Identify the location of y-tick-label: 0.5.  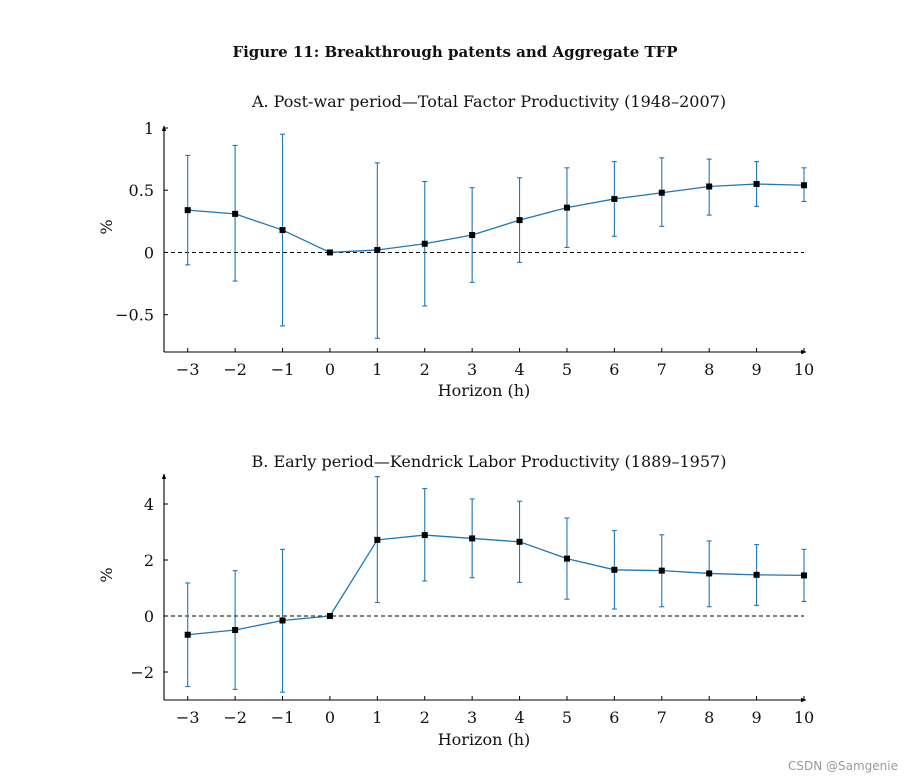
(141, 190).